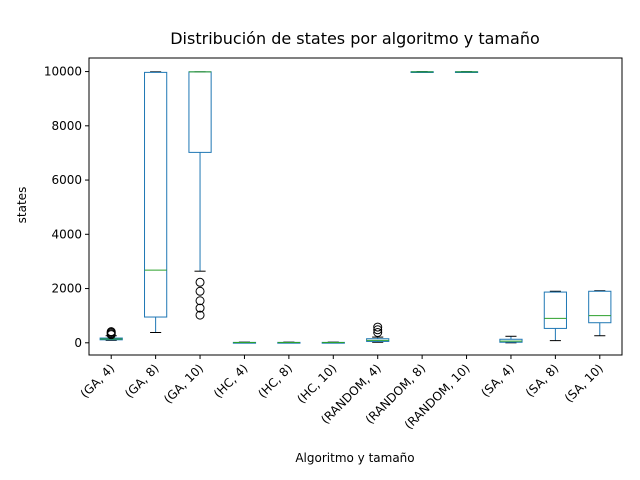 This screenshot has width=640, height=480. Describe the element at coordinates (66, 289) in the screenshot. I see `y-tick-label: 2000` at that location.